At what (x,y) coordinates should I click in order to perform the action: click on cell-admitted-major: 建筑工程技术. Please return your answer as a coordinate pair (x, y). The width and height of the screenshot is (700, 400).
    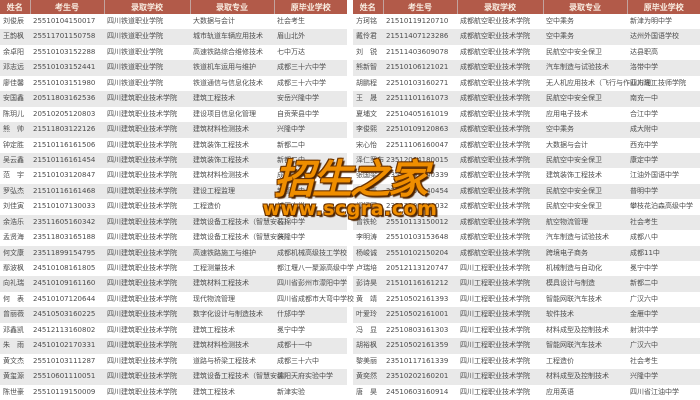
    Looking at the image, I should click on (214, 329).